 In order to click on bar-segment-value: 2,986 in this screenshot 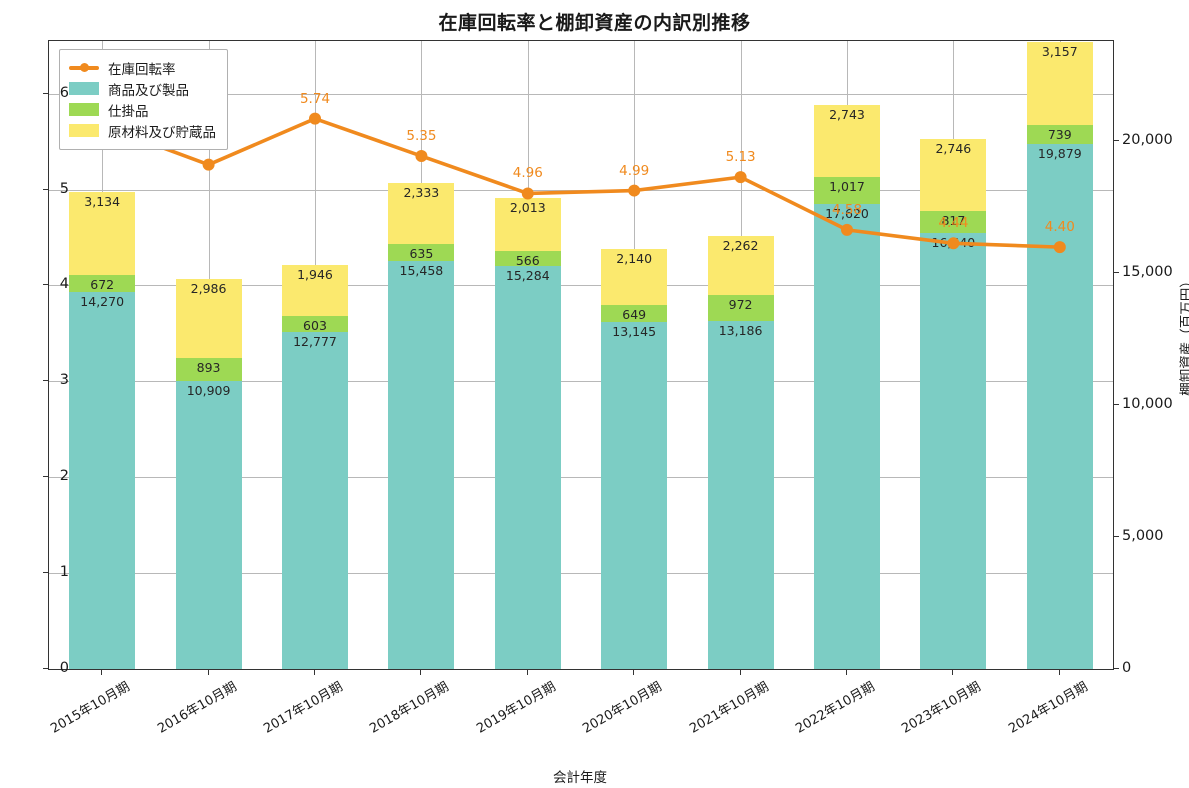, I will do `click(208, 288)`.